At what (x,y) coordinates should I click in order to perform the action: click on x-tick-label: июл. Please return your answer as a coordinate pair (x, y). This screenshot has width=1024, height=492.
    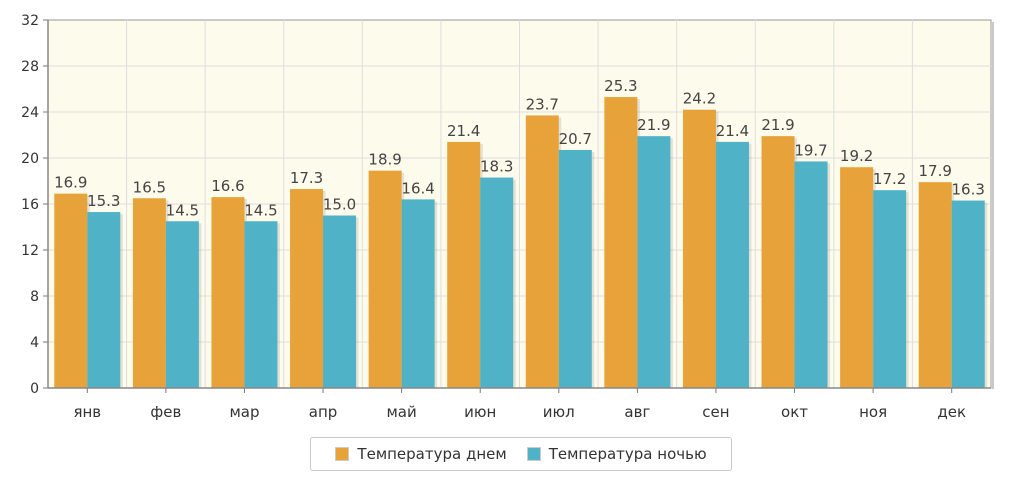
    Looking at the image, I should click on (559, 412).